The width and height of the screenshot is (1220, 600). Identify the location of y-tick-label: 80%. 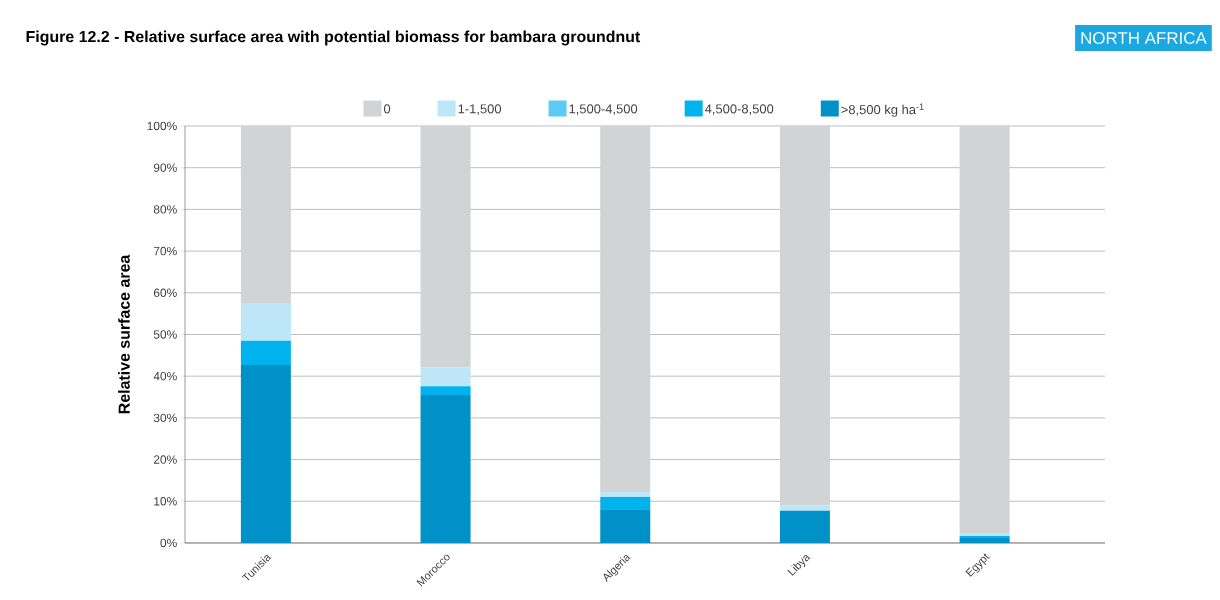
(165, 209).